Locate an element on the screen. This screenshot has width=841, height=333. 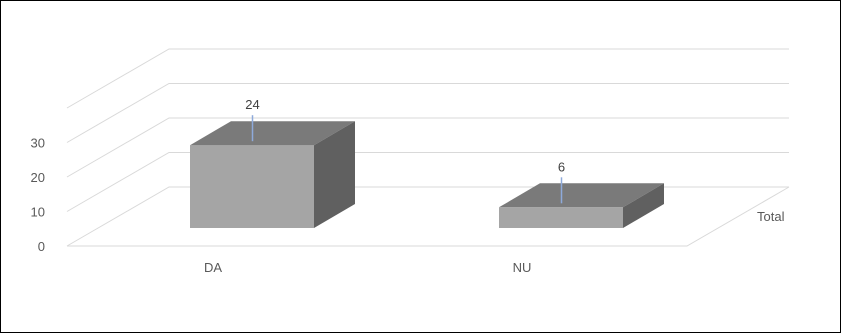
series-label: Total is located at coordinates (771, 216).